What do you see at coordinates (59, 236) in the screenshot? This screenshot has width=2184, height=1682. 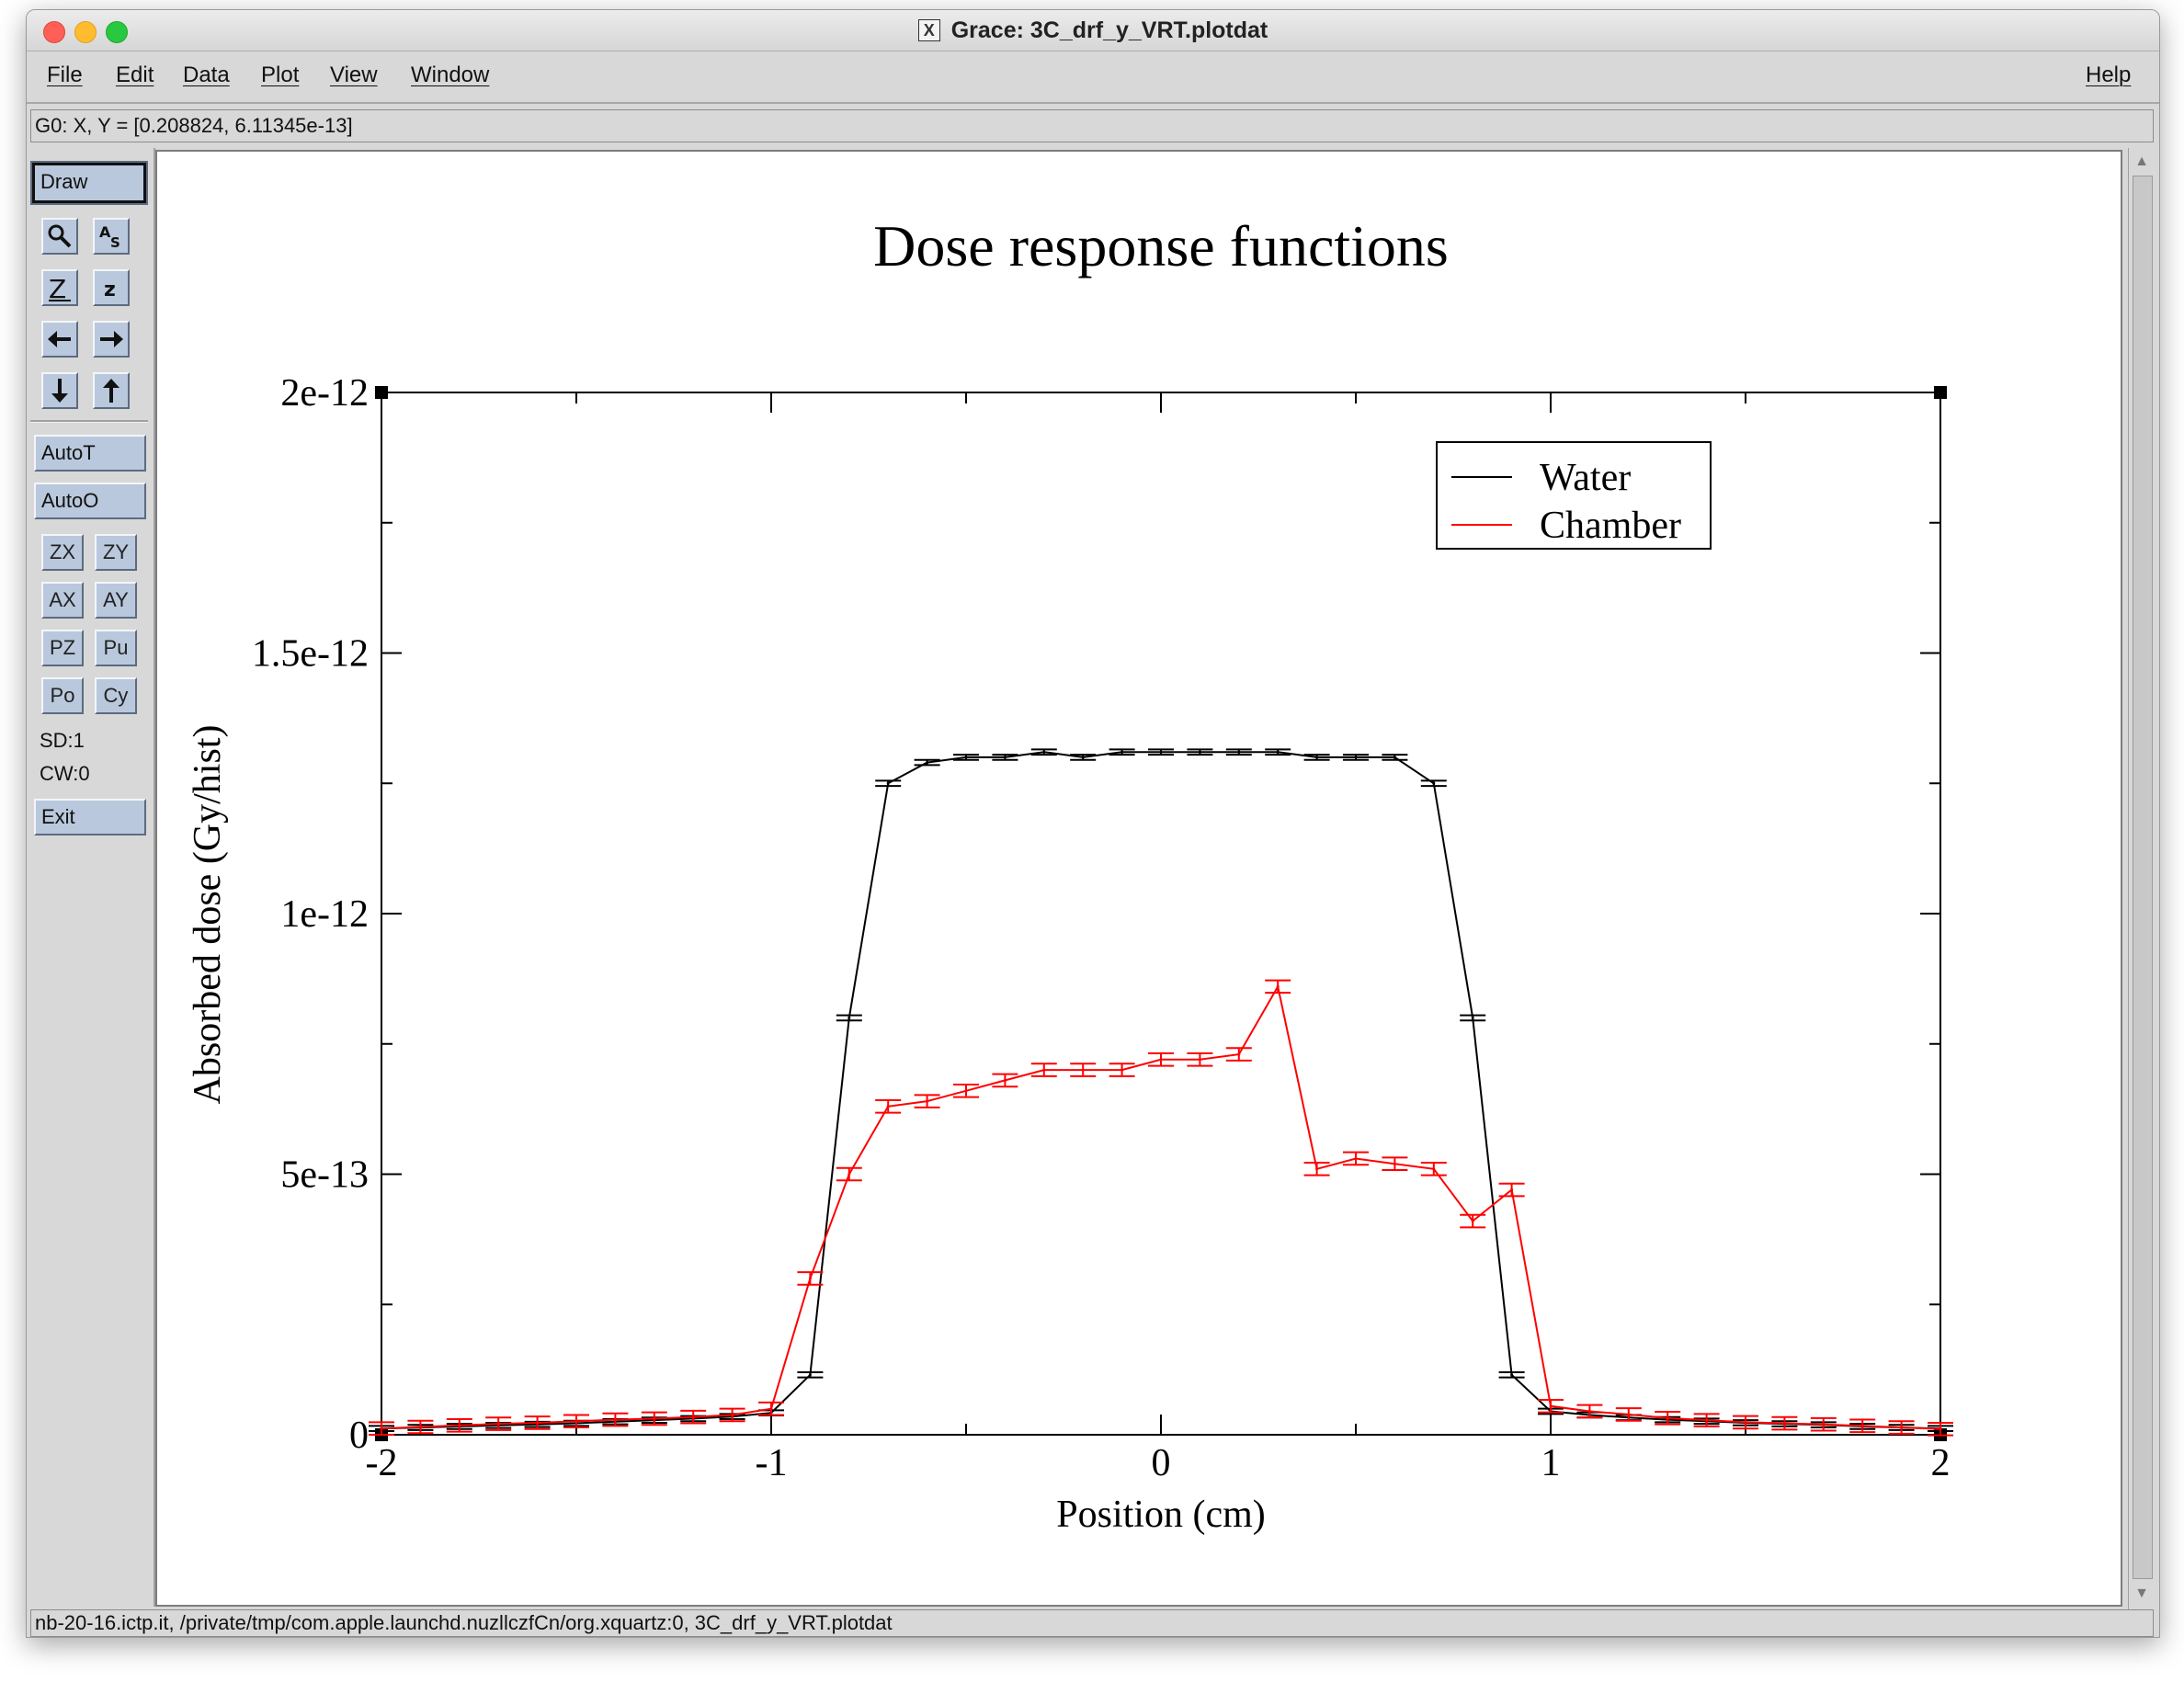 I see `zoom-button` at bounding box center [59, 236].